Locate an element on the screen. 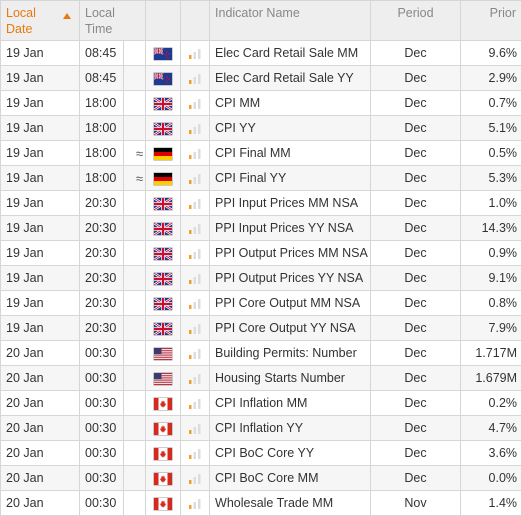 Image resolution: width=521 pixels, height=516 pixels. indicator-name-cell: Housing Starts Number is located at coordinates (290, 378).